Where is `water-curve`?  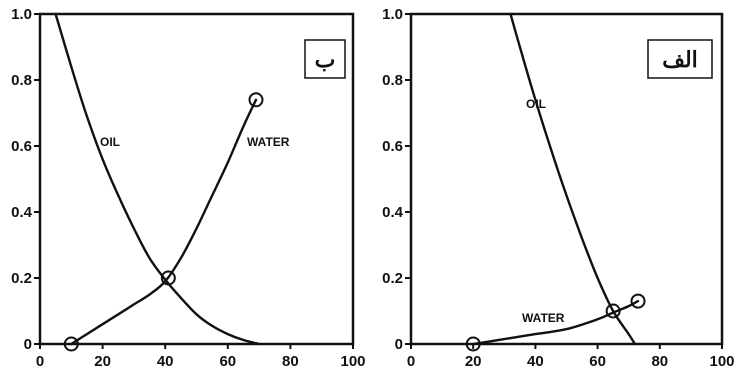
water-curve is located at coordinates (556, 322).